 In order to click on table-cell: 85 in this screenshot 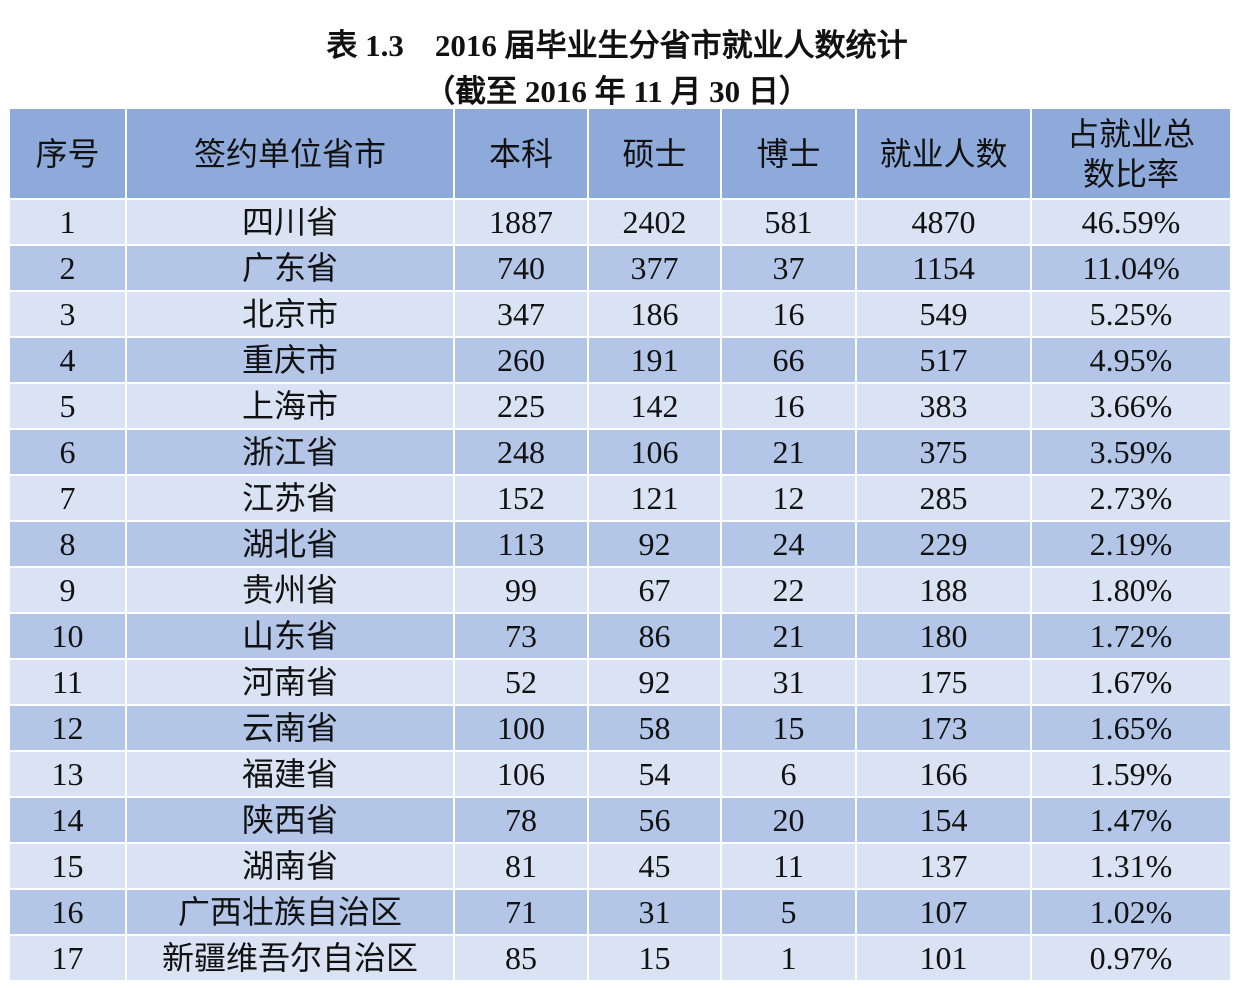, I will do `click(521, 958)`.